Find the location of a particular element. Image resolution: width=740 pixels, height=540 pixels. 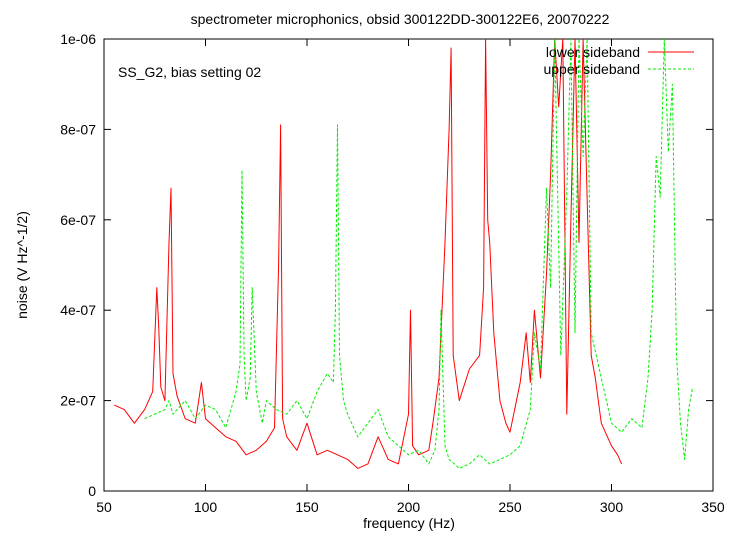

y-tick-label: 0 is located at coordinates (92, 491).